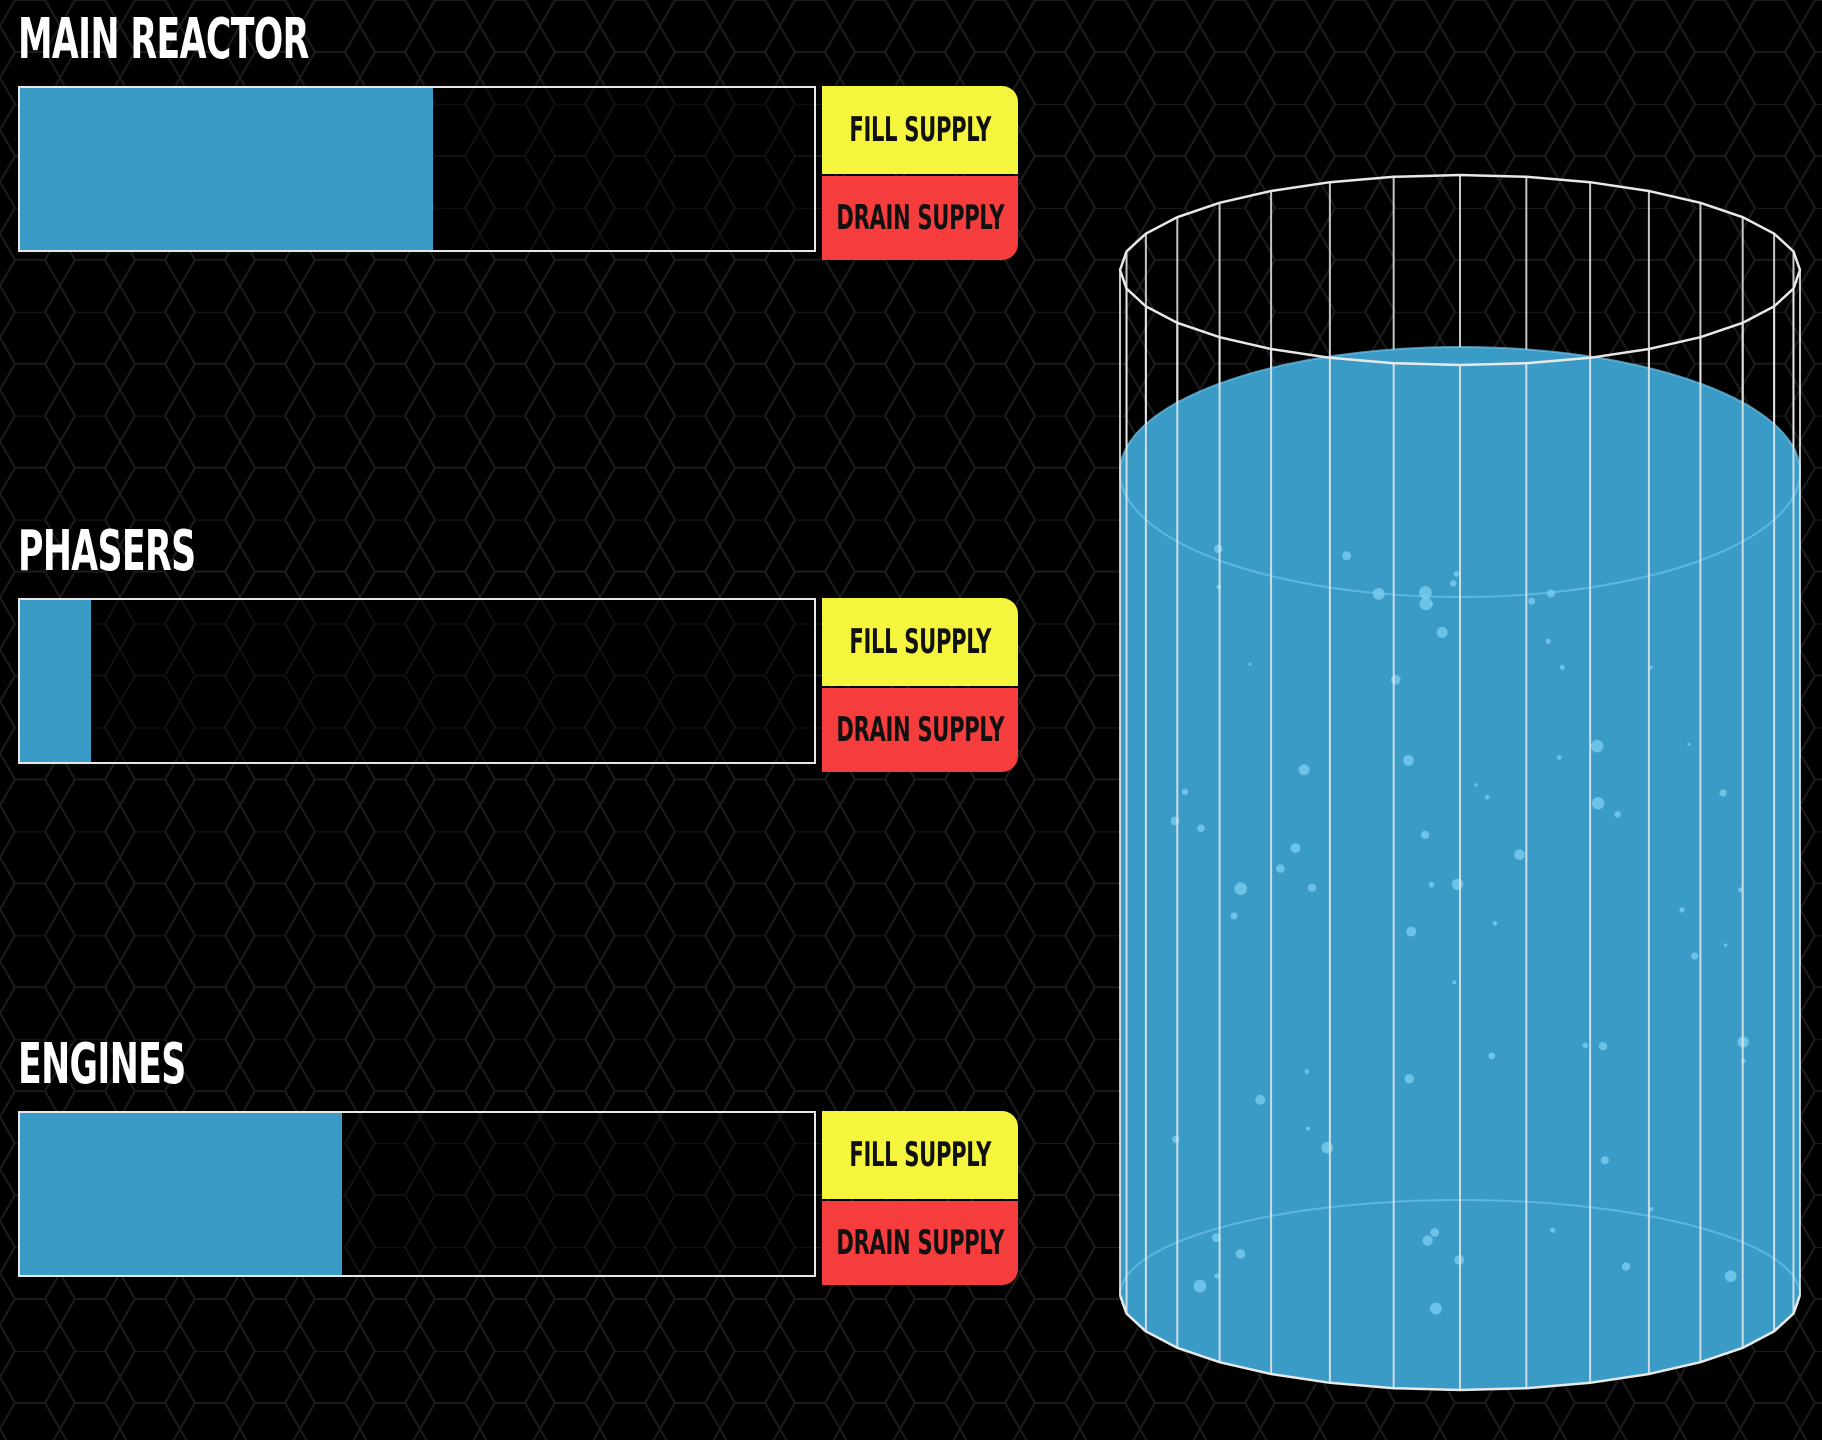 The width and height of the screenshot is (1822, 1440). I want to click on tank-bottom-rim, so click(1460, 1343).